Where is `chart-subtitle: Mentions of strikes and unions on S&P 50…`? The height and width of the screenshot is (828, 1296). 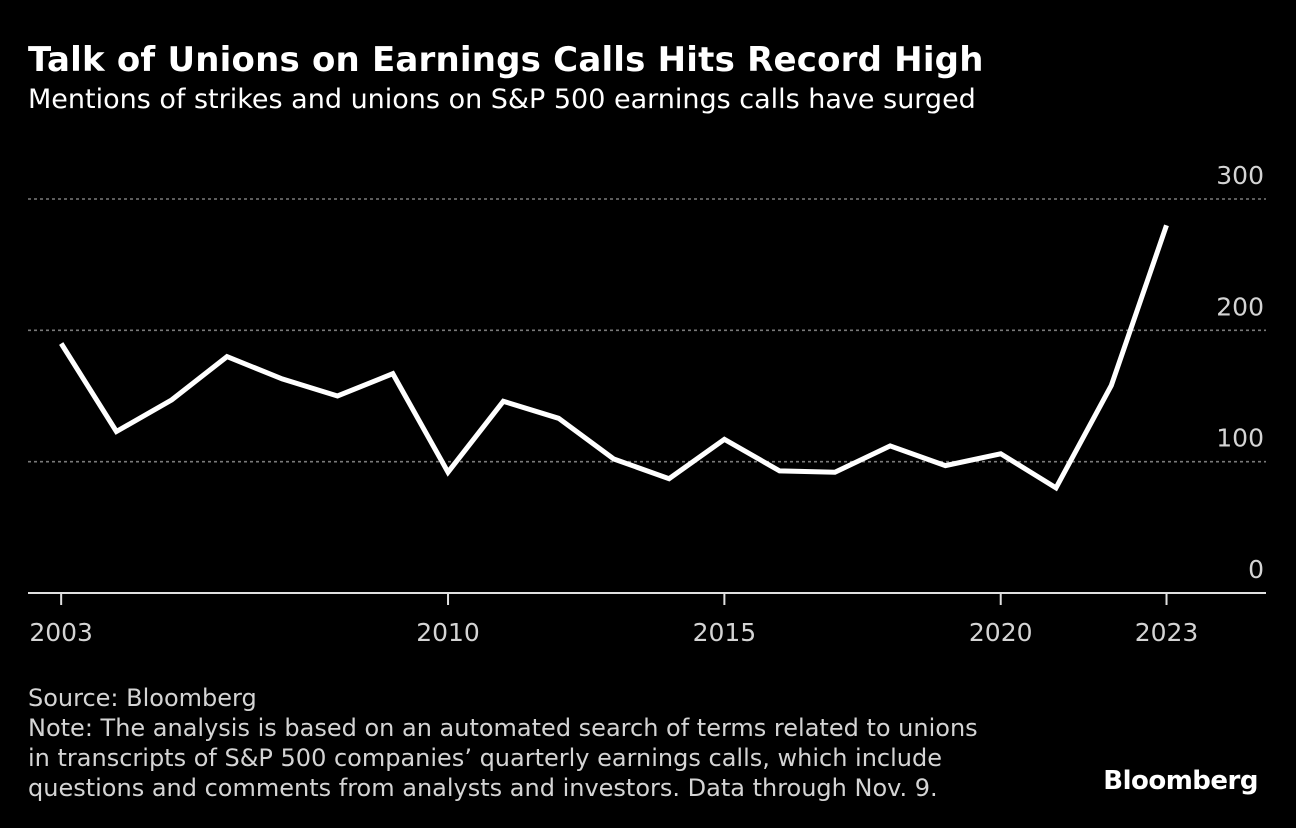
chart-subtitle: Mentions of strikes and unions on S&P 50… is located at coordinates (502, 99).